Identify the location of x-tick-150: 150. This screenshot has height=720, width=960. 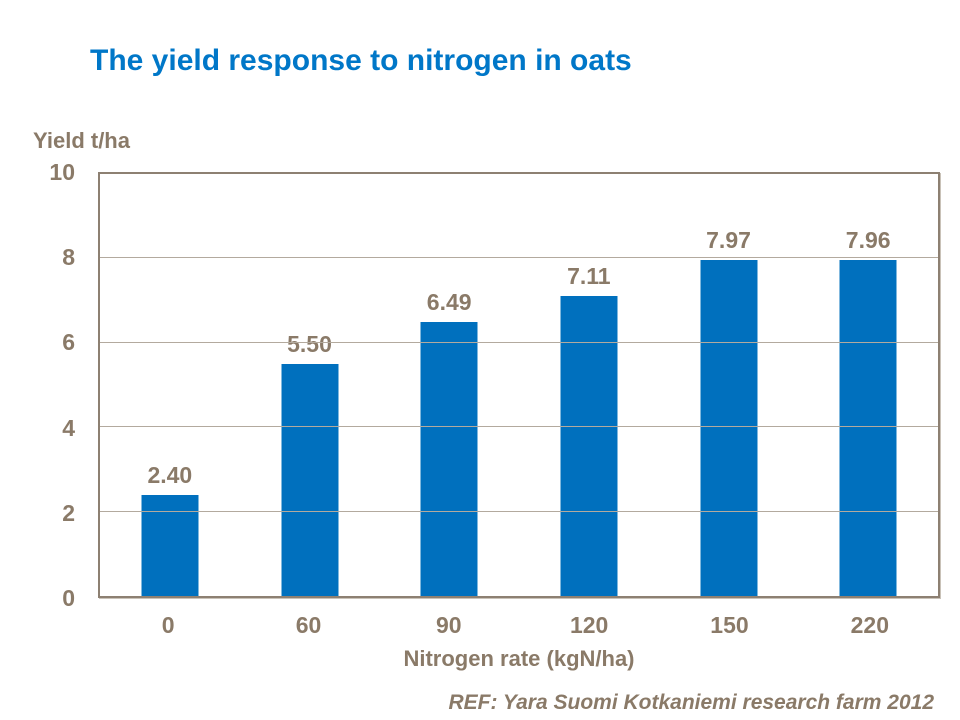
(729, 625).